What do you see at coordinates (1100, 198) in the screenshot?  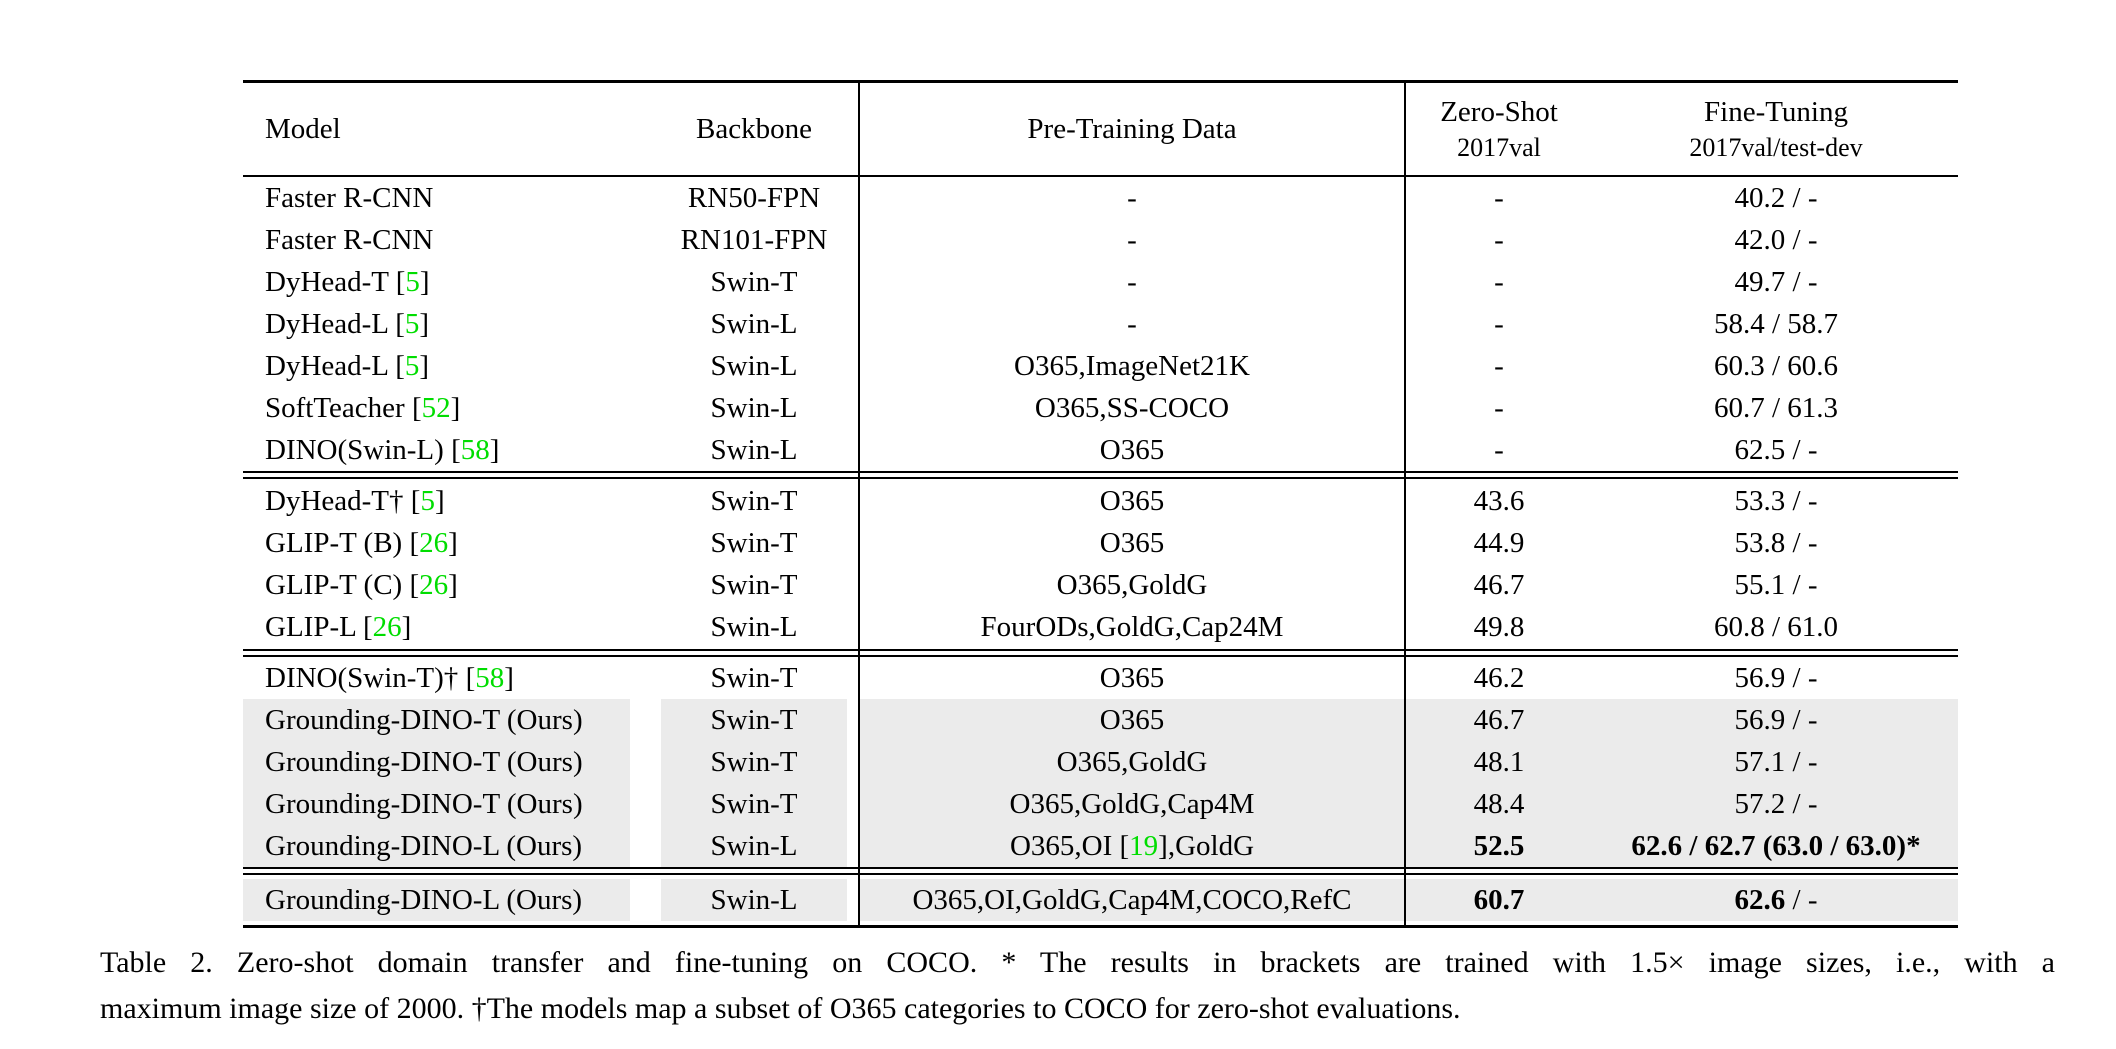 I see `table-row: Faster R-CNN RN50-FPN - - 40.2 / -` at bounding box center [1100, 198].